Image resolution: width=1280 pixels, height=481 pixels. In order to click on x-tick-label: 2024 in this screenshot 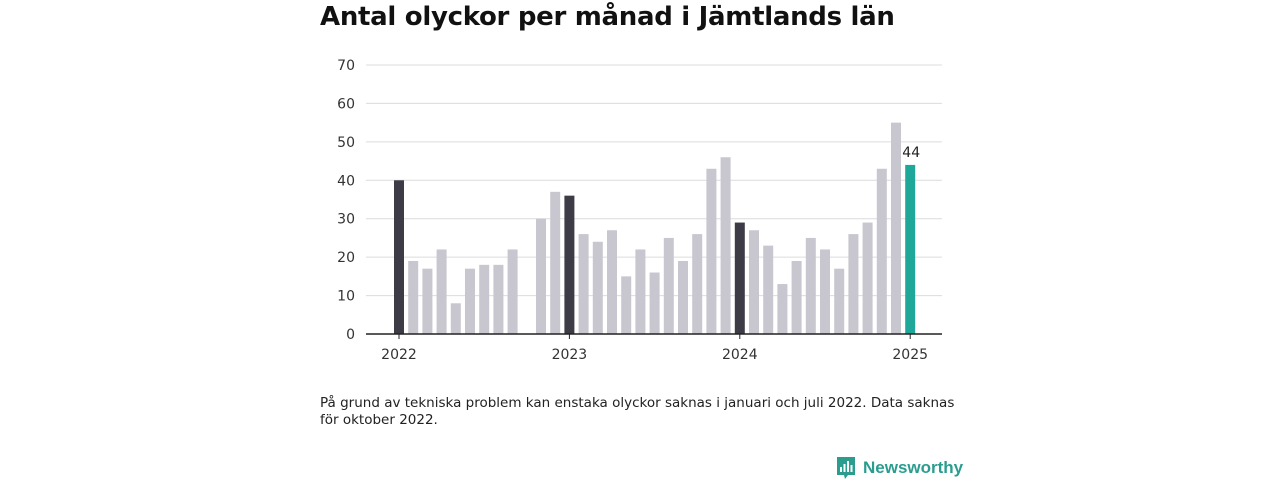, I will do `click(740, 355)`.